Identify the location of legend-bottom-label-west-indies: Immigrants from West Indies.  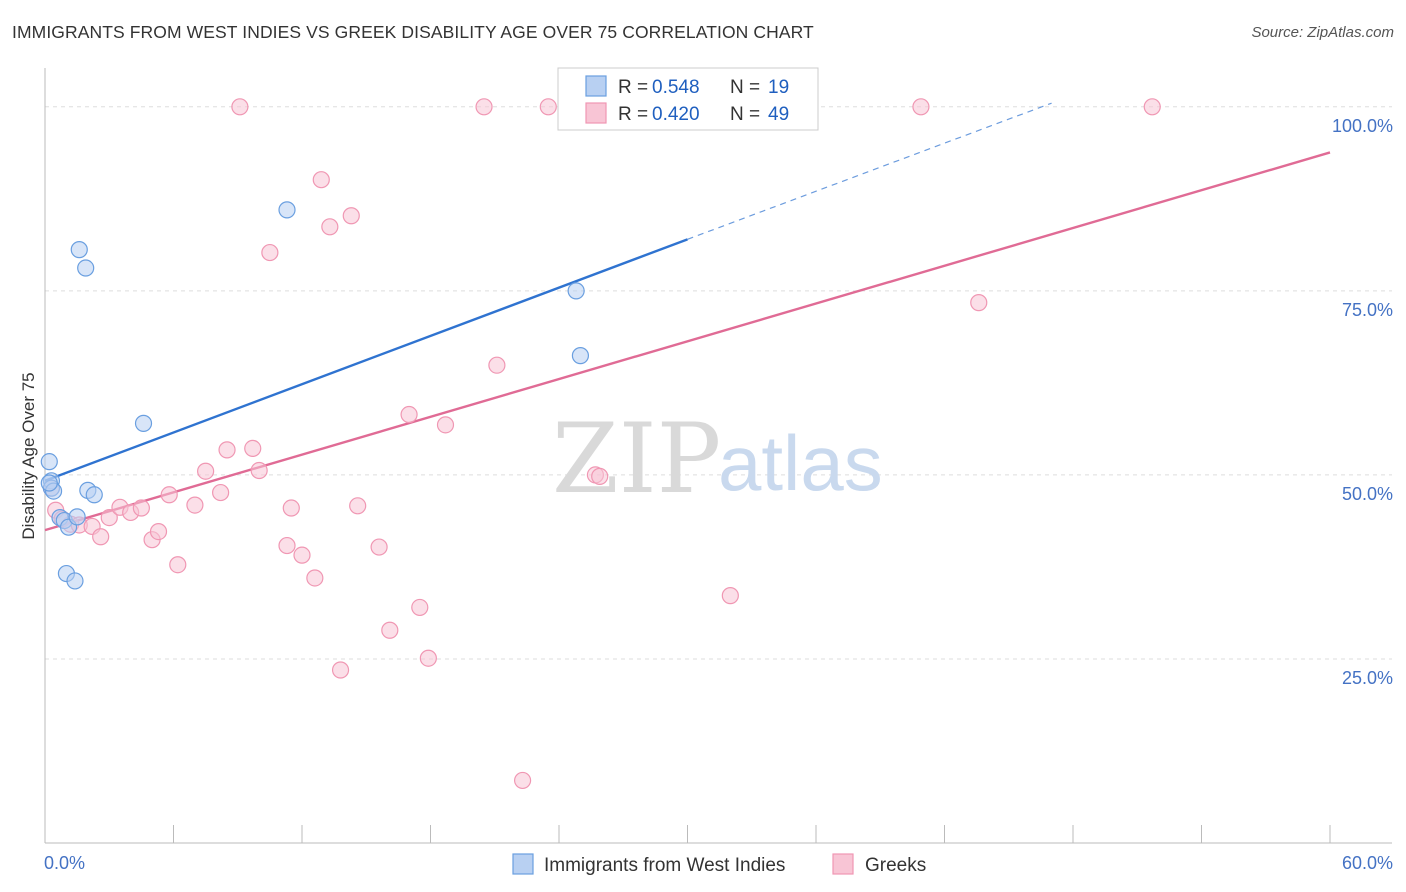
(664, 865).